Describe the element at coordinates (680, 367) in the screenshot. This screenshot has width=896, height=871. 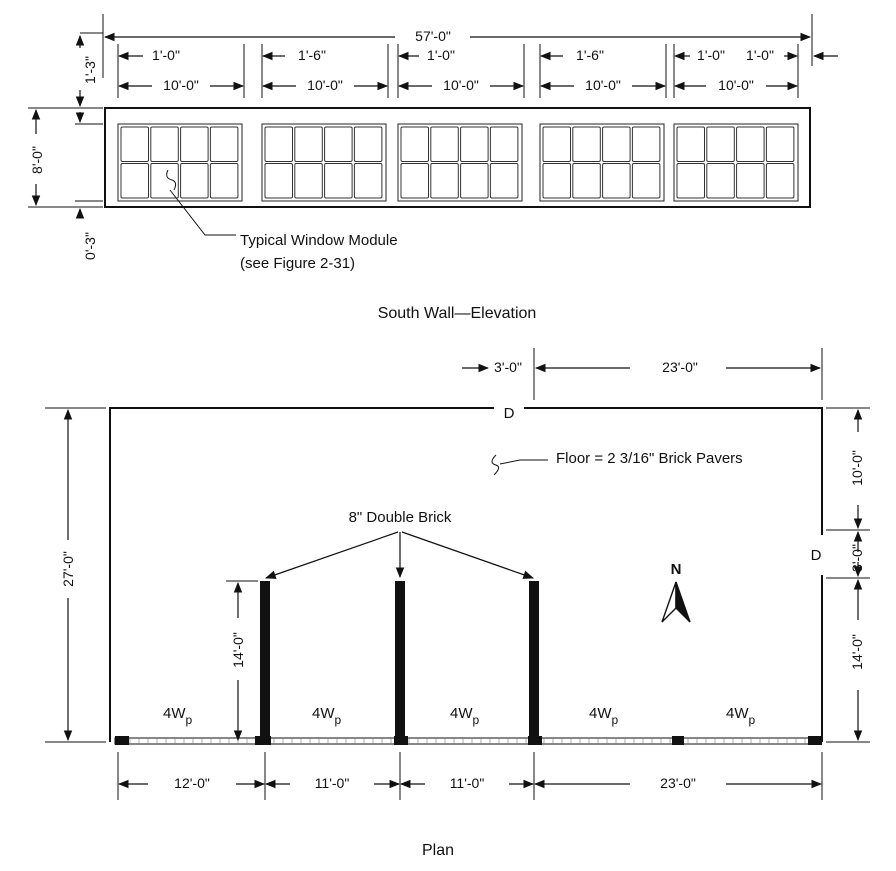
I see `door-to-corner-dim: 23'-0"` at that location.